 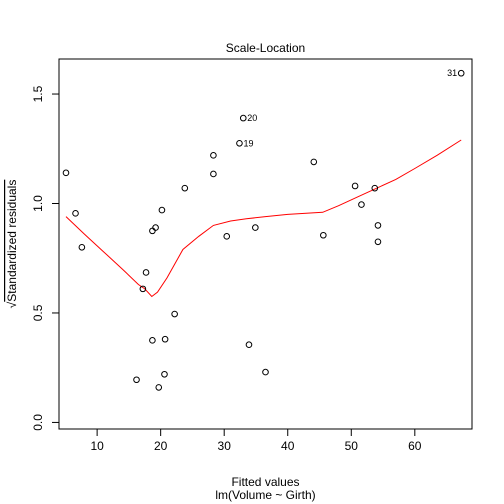 What do you see at coordinates (38, 422) in the screenshot?
I see `y-tick-label: 0.0` at bounding box center [38, 422].